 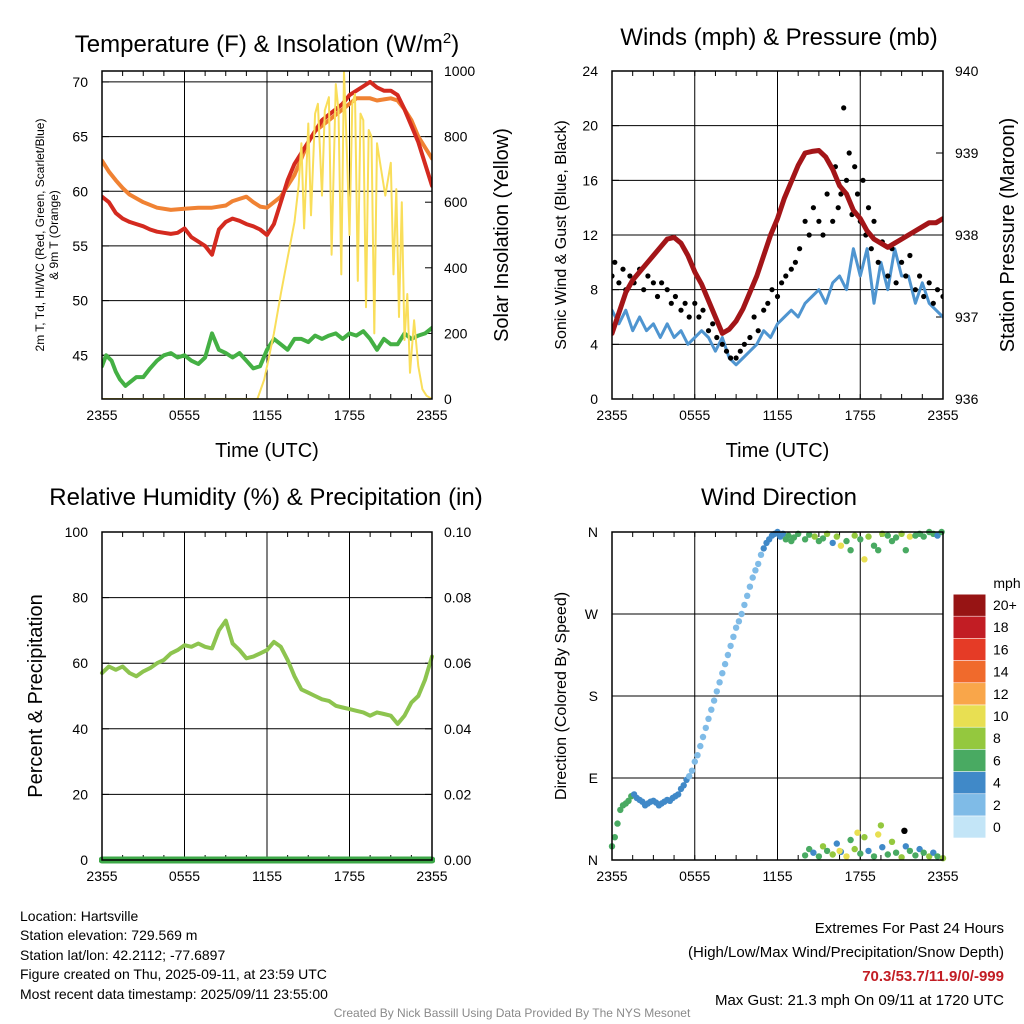 I want to click on y2-tick-label: 800, so click(x=456, y=137).